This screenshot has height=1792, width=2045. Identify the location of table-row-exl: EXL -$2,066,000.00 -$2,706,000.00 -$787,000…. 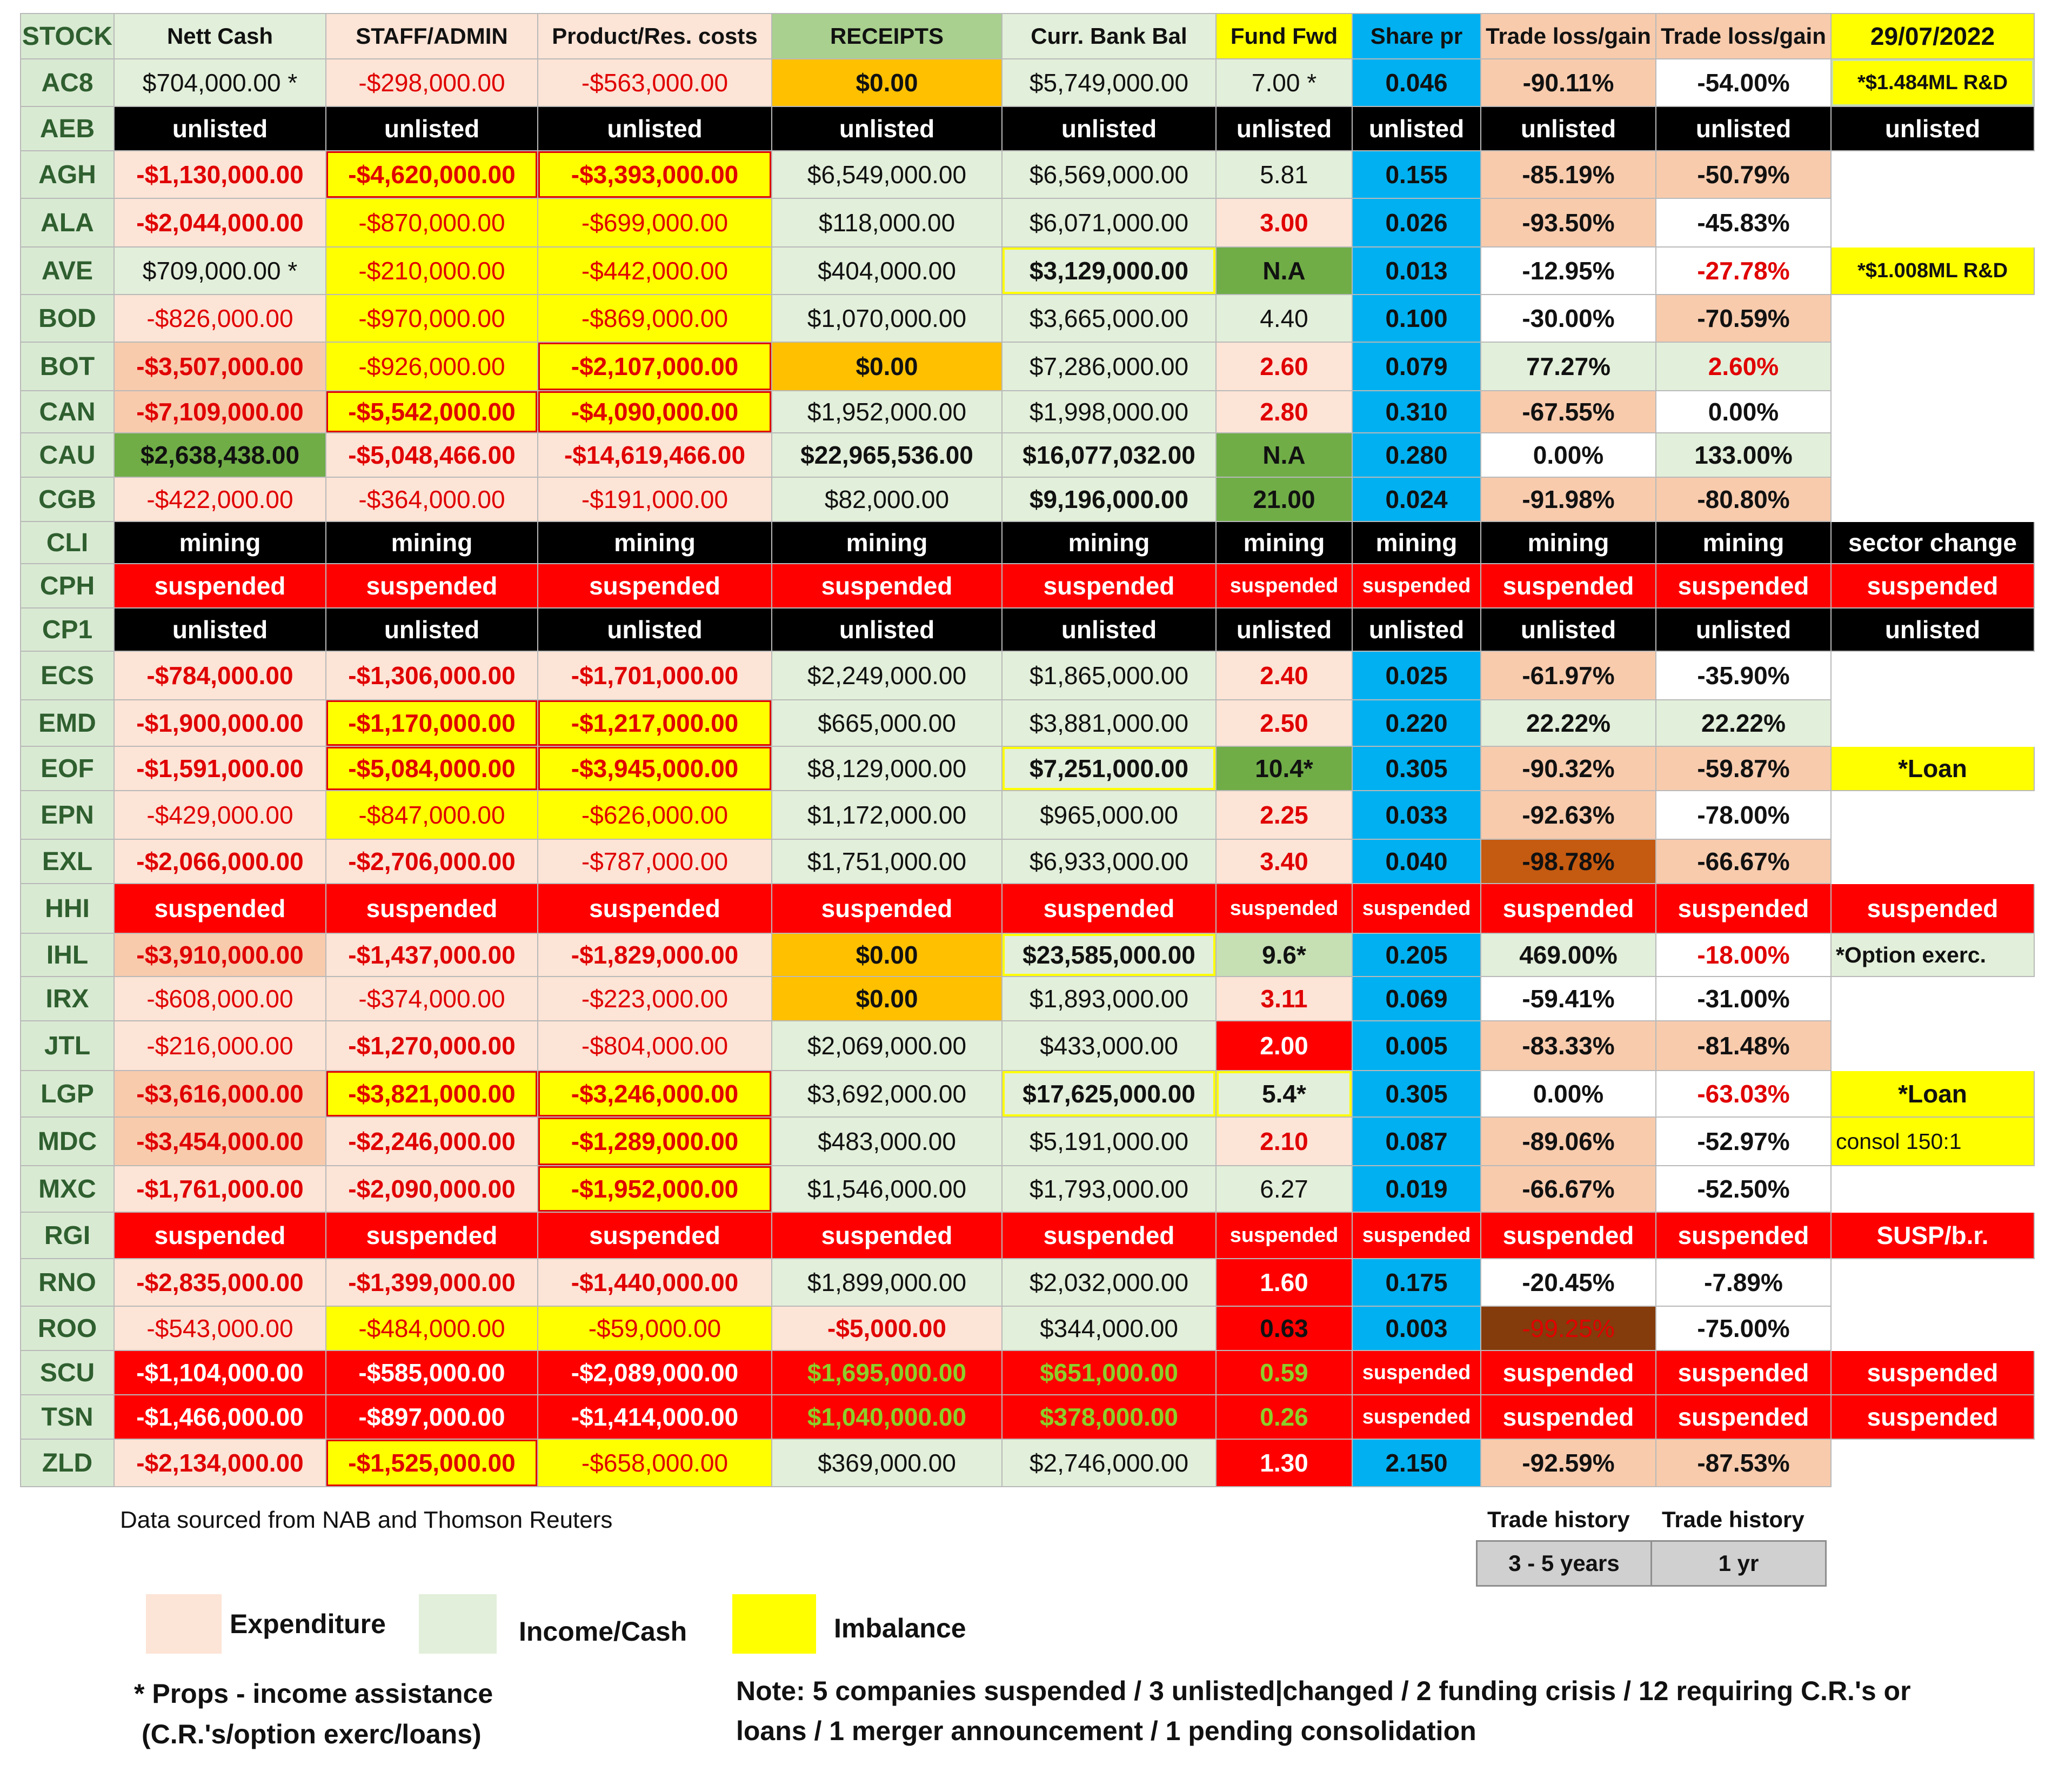
(1027, 861).